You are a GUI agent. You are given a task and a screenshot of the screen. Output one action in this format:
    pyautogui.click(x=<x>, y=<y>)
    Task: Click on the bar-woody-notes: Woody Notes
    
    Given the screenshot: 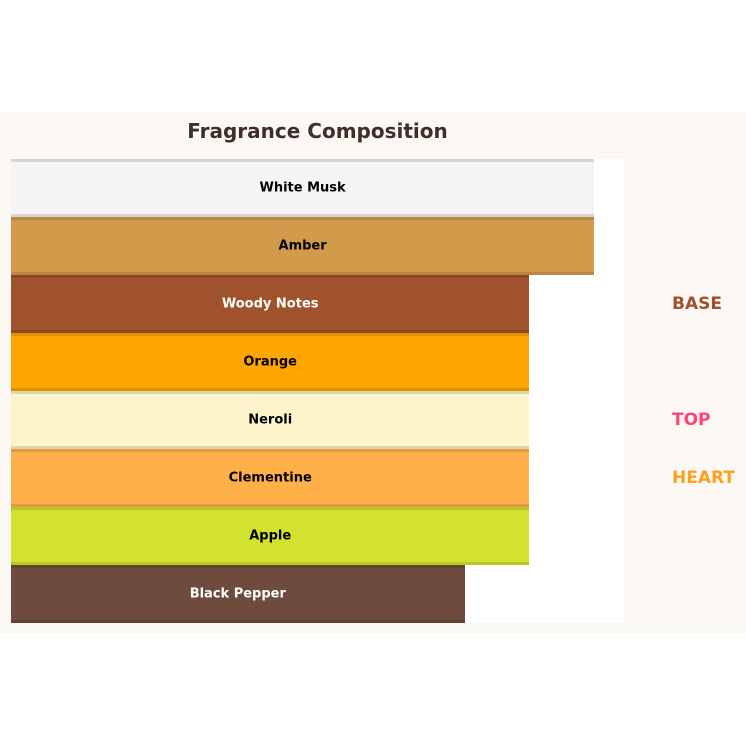 What is the action you would take?
    pyautogui.click(x=270, y=304)
    